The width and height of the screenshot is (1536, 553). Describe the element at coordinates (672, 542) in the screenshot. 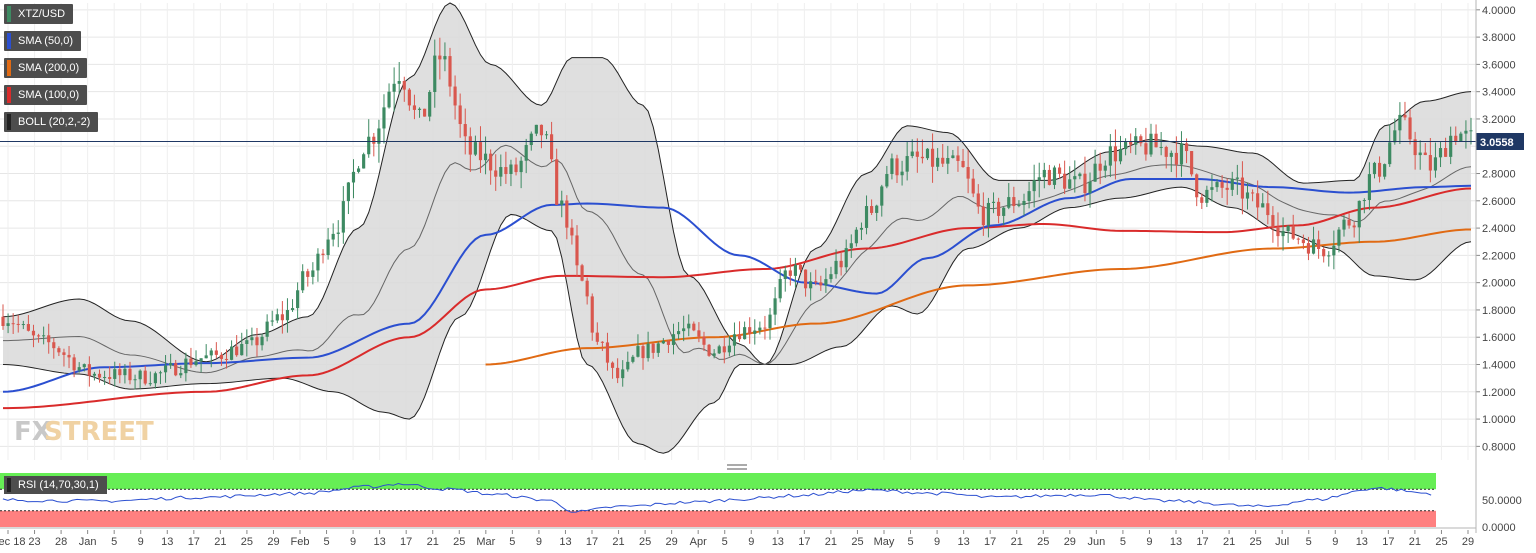

I see `x-tick-label: 29` at that location.